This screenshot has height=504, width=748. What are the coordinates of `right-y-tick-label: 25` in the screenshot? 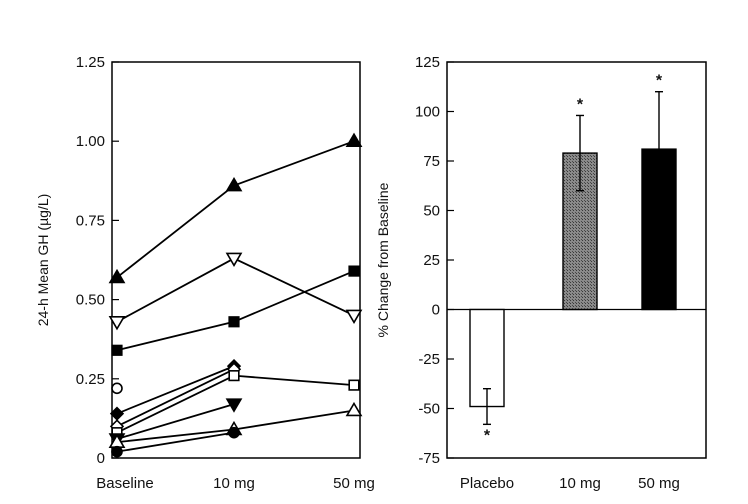 It's located at (431, 260).